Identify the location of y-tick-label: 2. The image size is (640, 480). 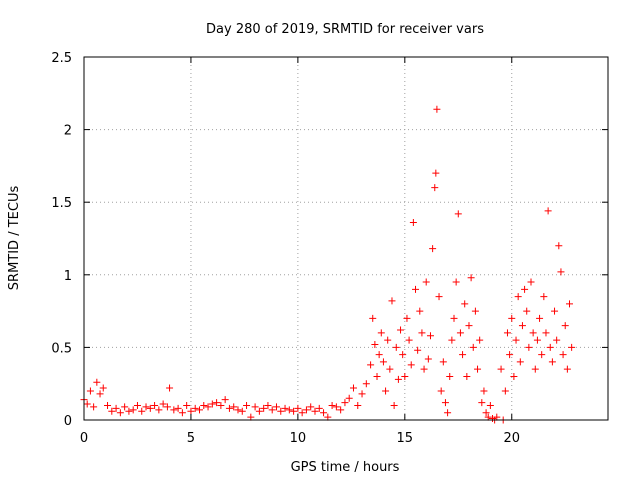
(68, 131).